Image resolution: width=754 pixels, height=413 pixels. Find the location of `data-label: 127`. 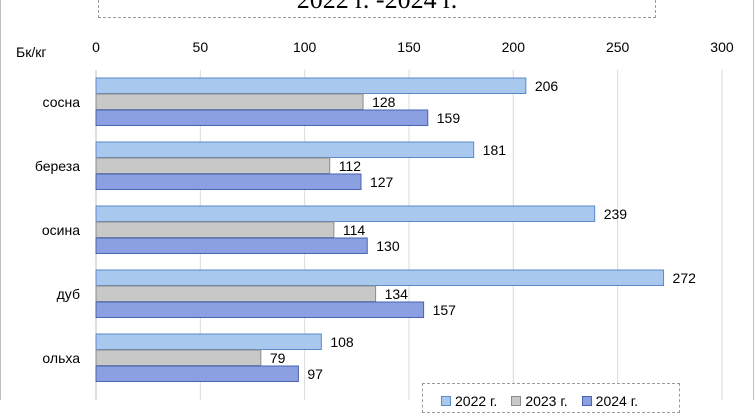

data-label: 127 is located at coordinates (382, 182).